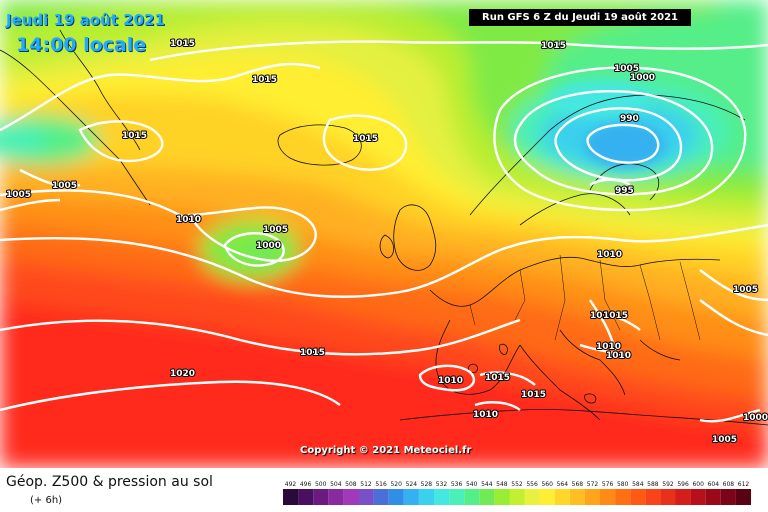 The height and width of the screenshot is (512, 768). I want to click on forecast-offset: (+ 6h), so click(46, 500).